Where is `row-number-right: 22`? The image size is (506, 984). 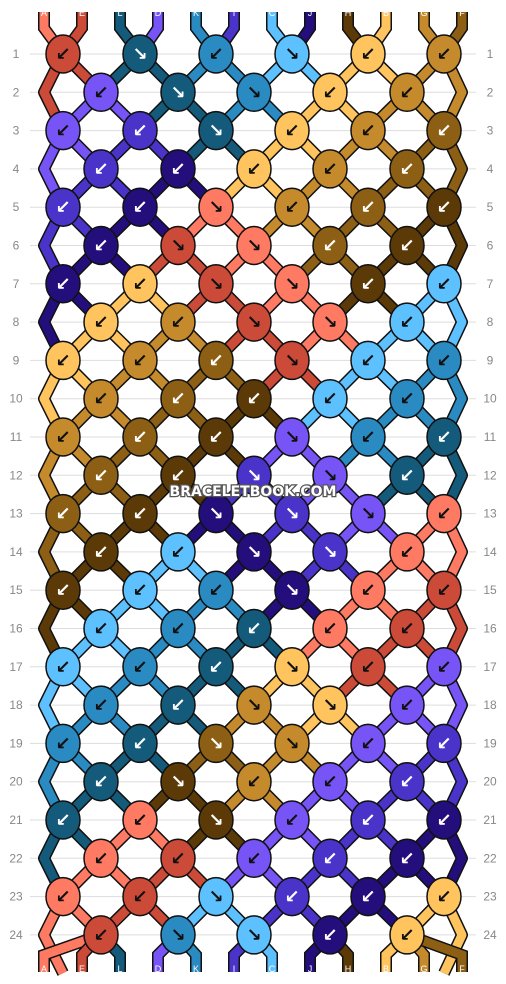
row-number-right: 22 is located at coordinates (490, 858).